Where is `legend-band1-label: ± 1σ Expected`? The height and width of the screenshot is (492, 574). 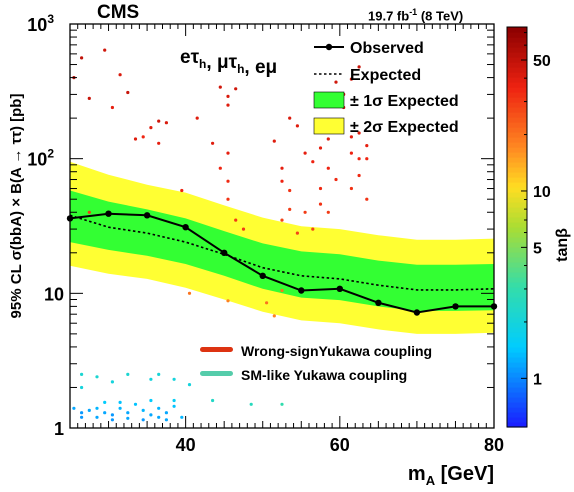
legend-band1-label: ± 1σ Expected is located at coordinates (404, 101).